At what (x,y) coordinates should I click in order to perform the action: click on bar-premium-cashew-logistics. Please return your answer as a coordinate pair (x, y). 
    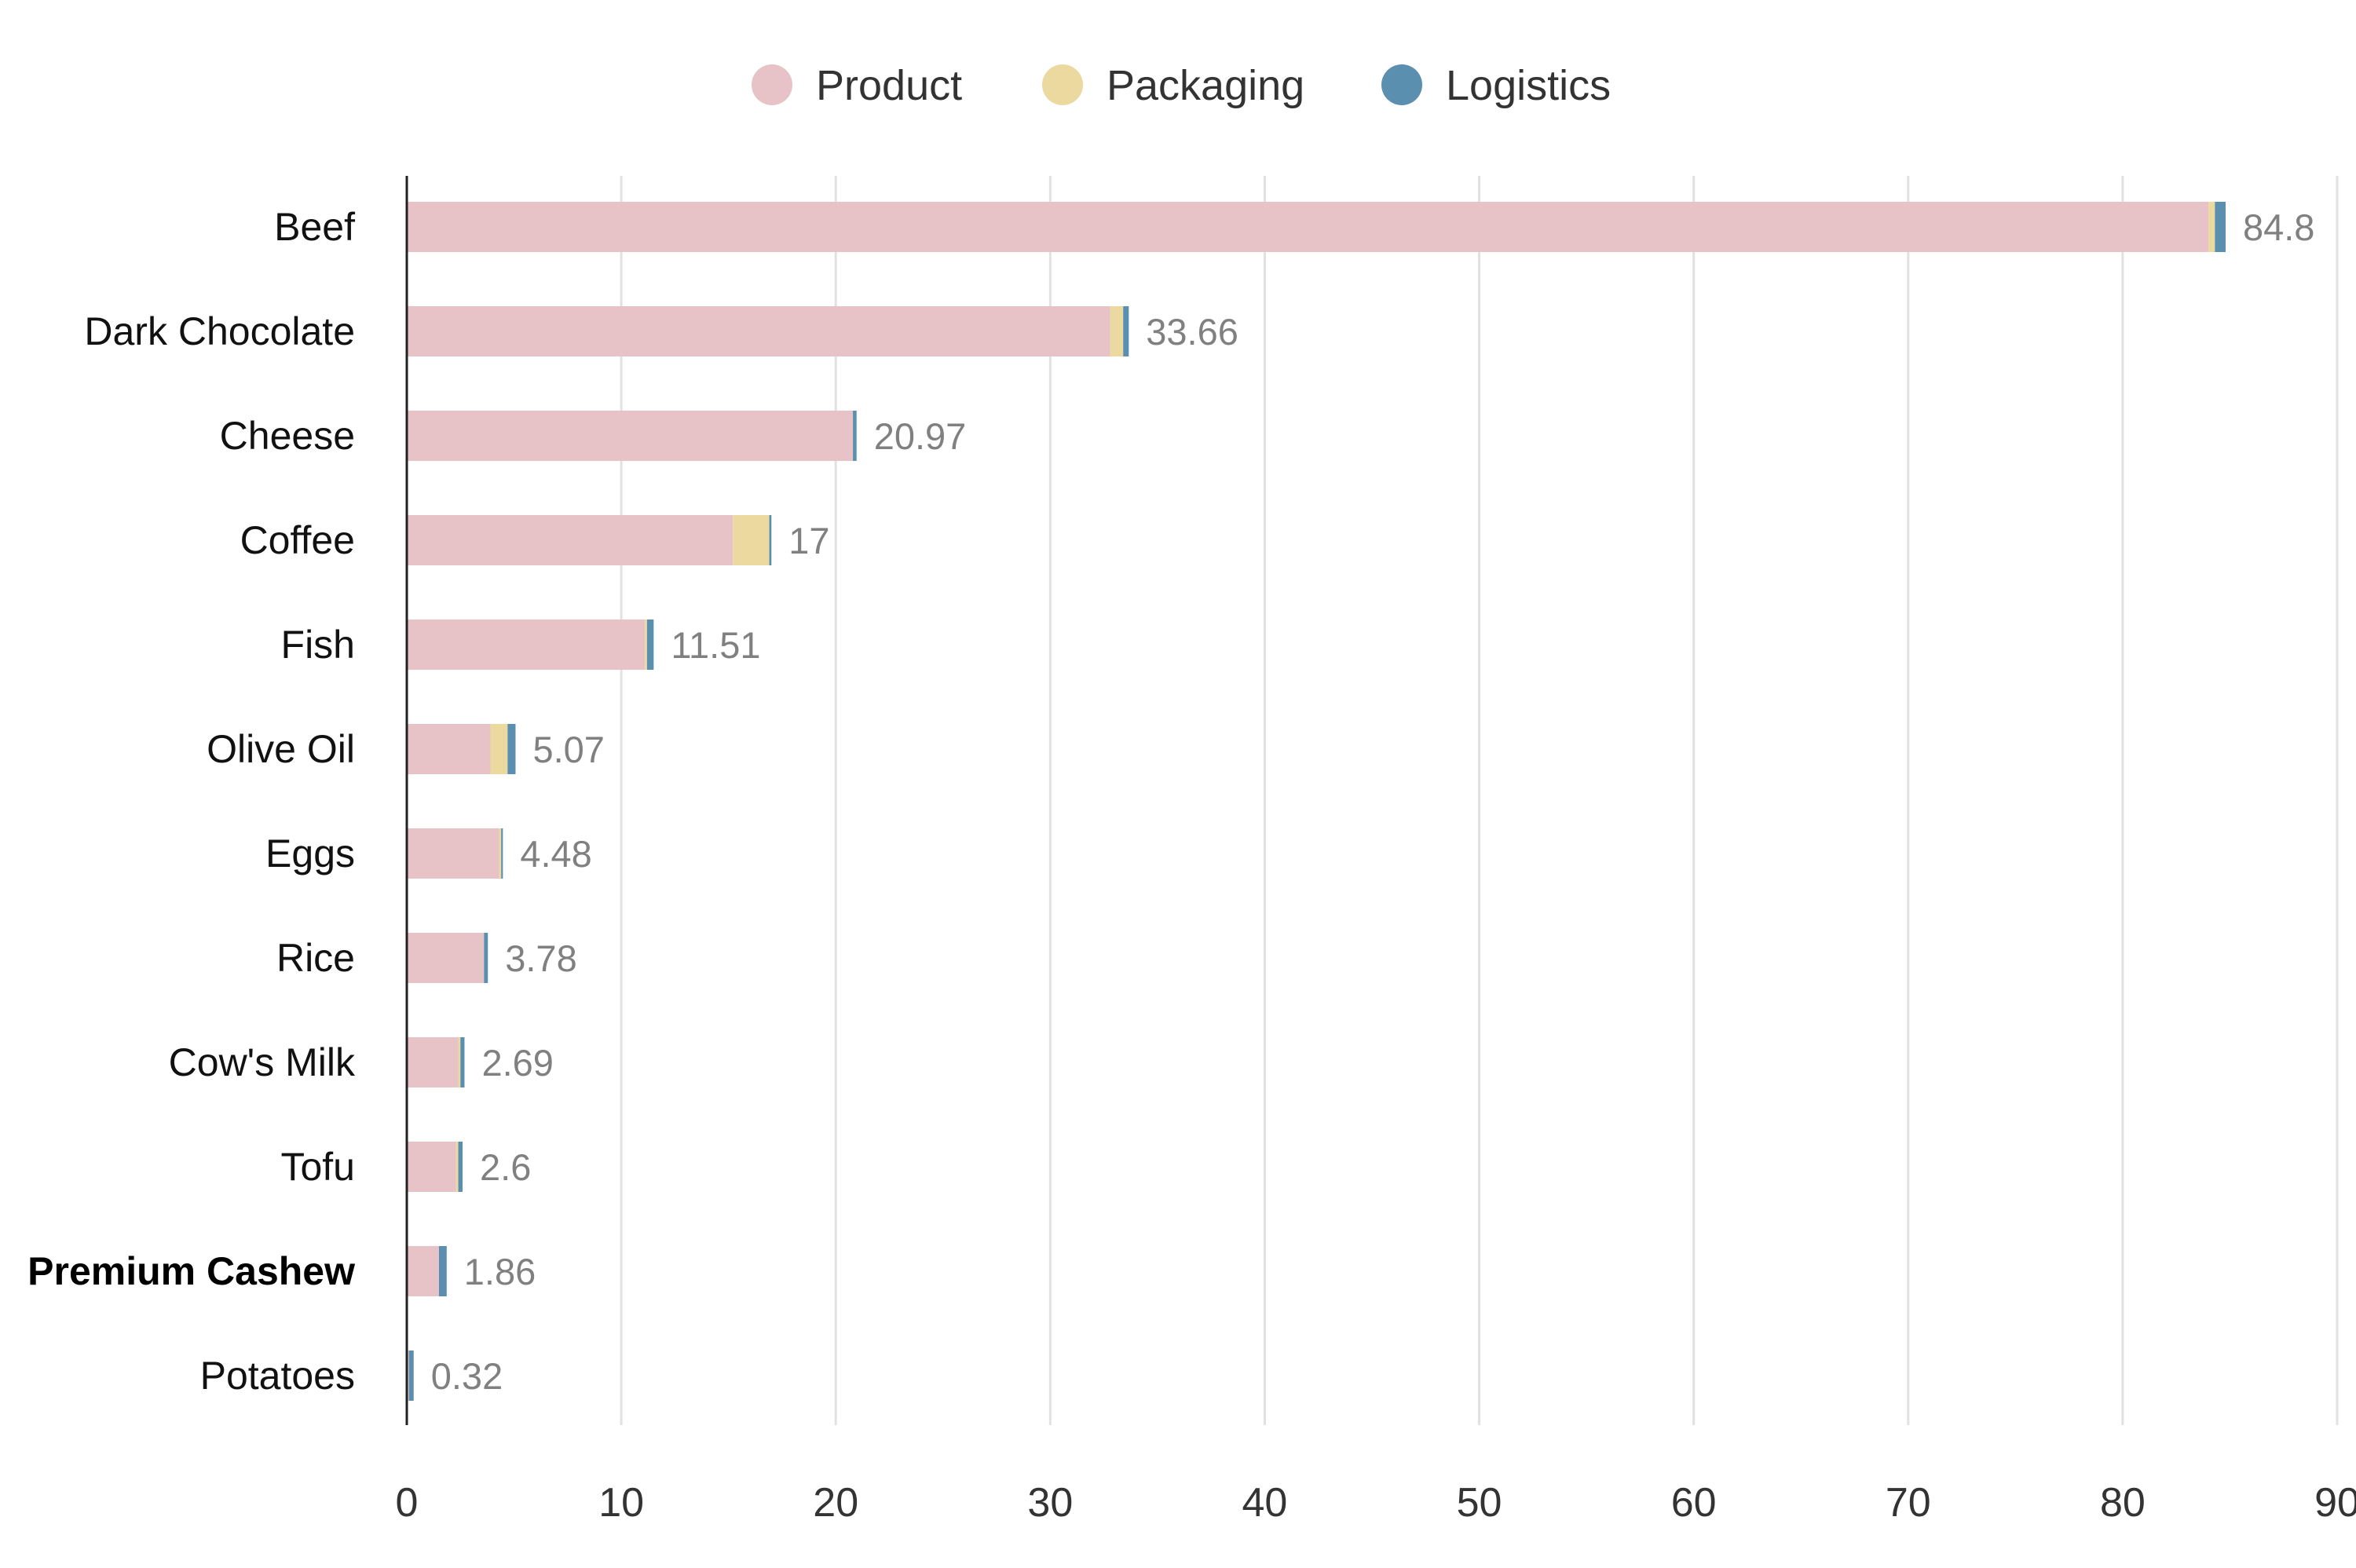
    Looking at the image, I should click on (442, 1271).